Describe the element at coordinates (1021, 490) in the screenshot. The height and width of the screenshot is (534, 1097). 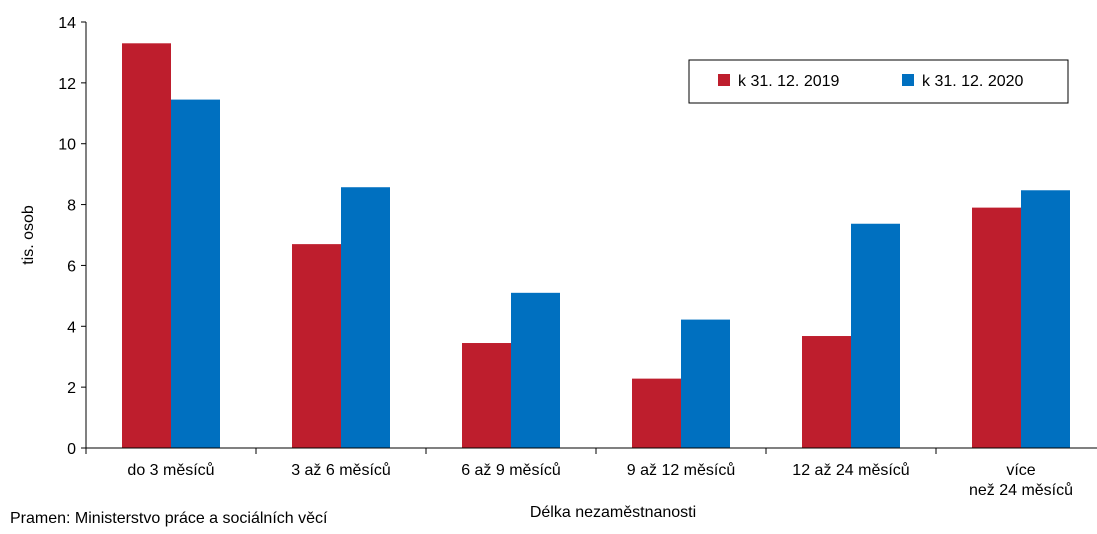
I see `x-category-label-5-line1: než 24 měsíců` at that location.